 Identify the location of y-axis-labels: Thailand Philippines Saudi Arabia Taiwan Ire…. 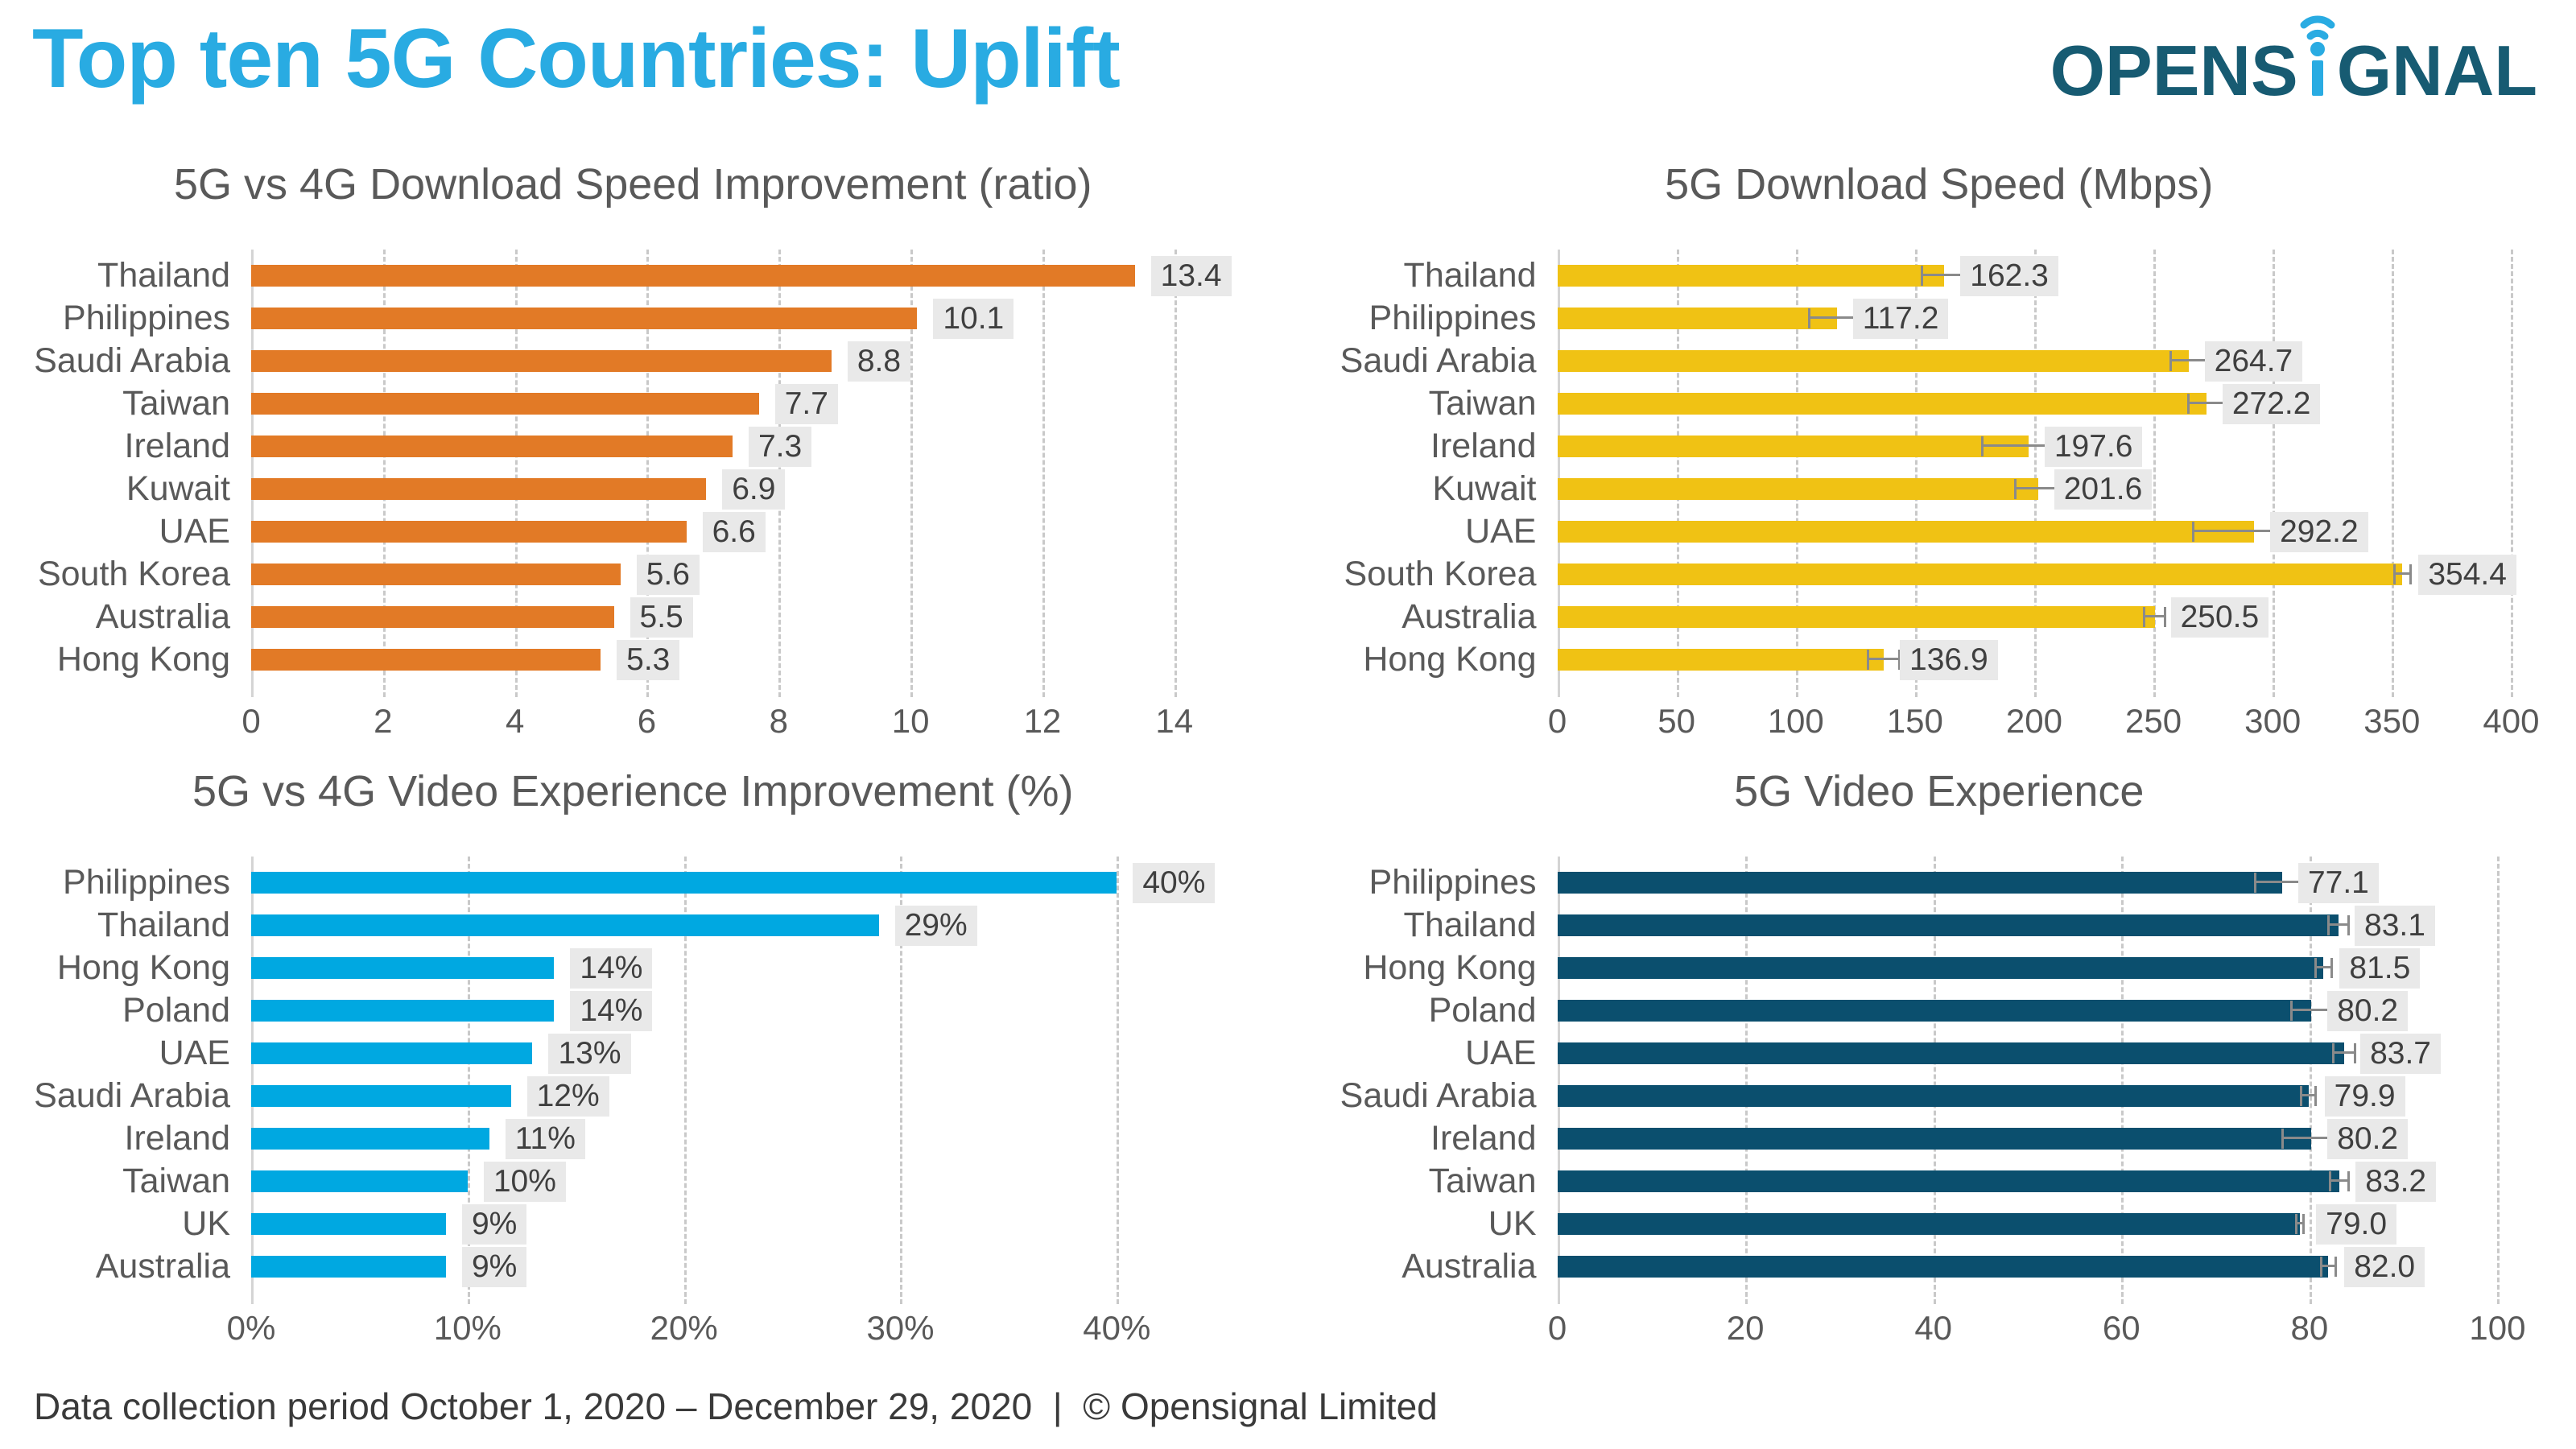
(1448, 467).